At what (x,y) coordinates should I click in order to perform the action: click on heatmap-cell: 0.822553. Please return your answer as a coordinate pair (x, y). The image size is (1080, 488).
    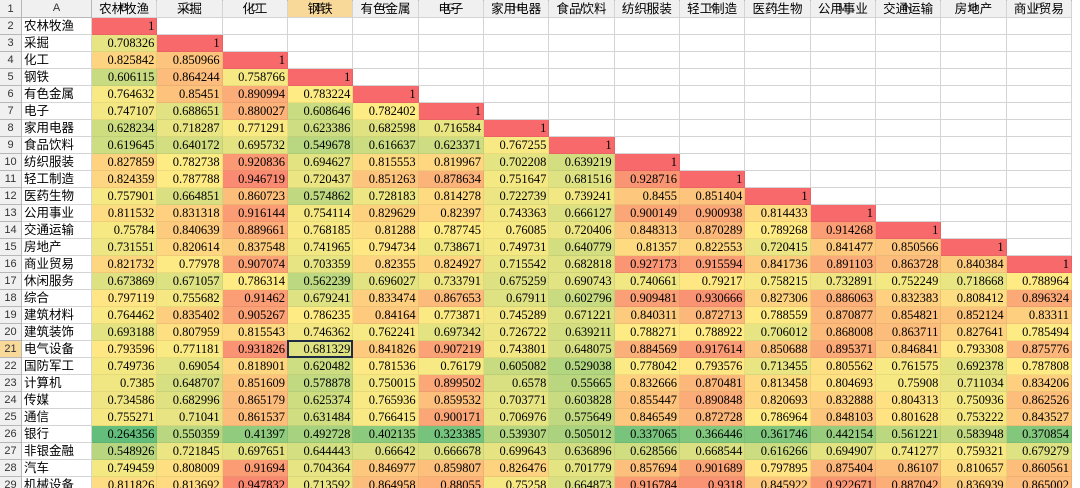
    Looking at the image, I should click on (713, 247).